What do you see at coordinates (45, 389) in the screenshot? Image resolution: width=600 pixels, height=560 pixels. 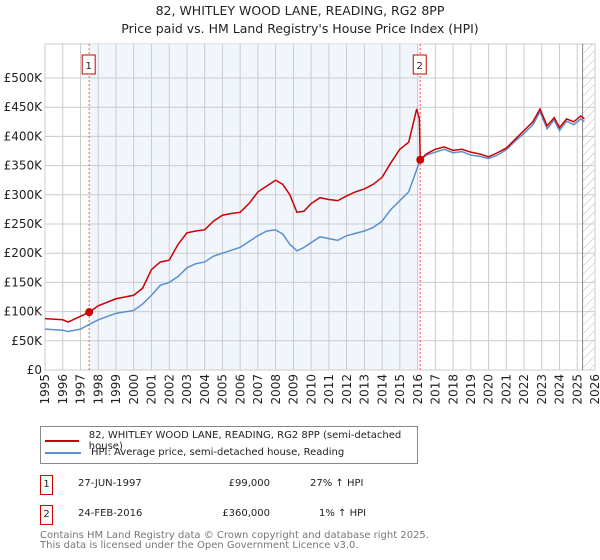 I see `x-tick-label: 1995` at bounding box center [45, 389].